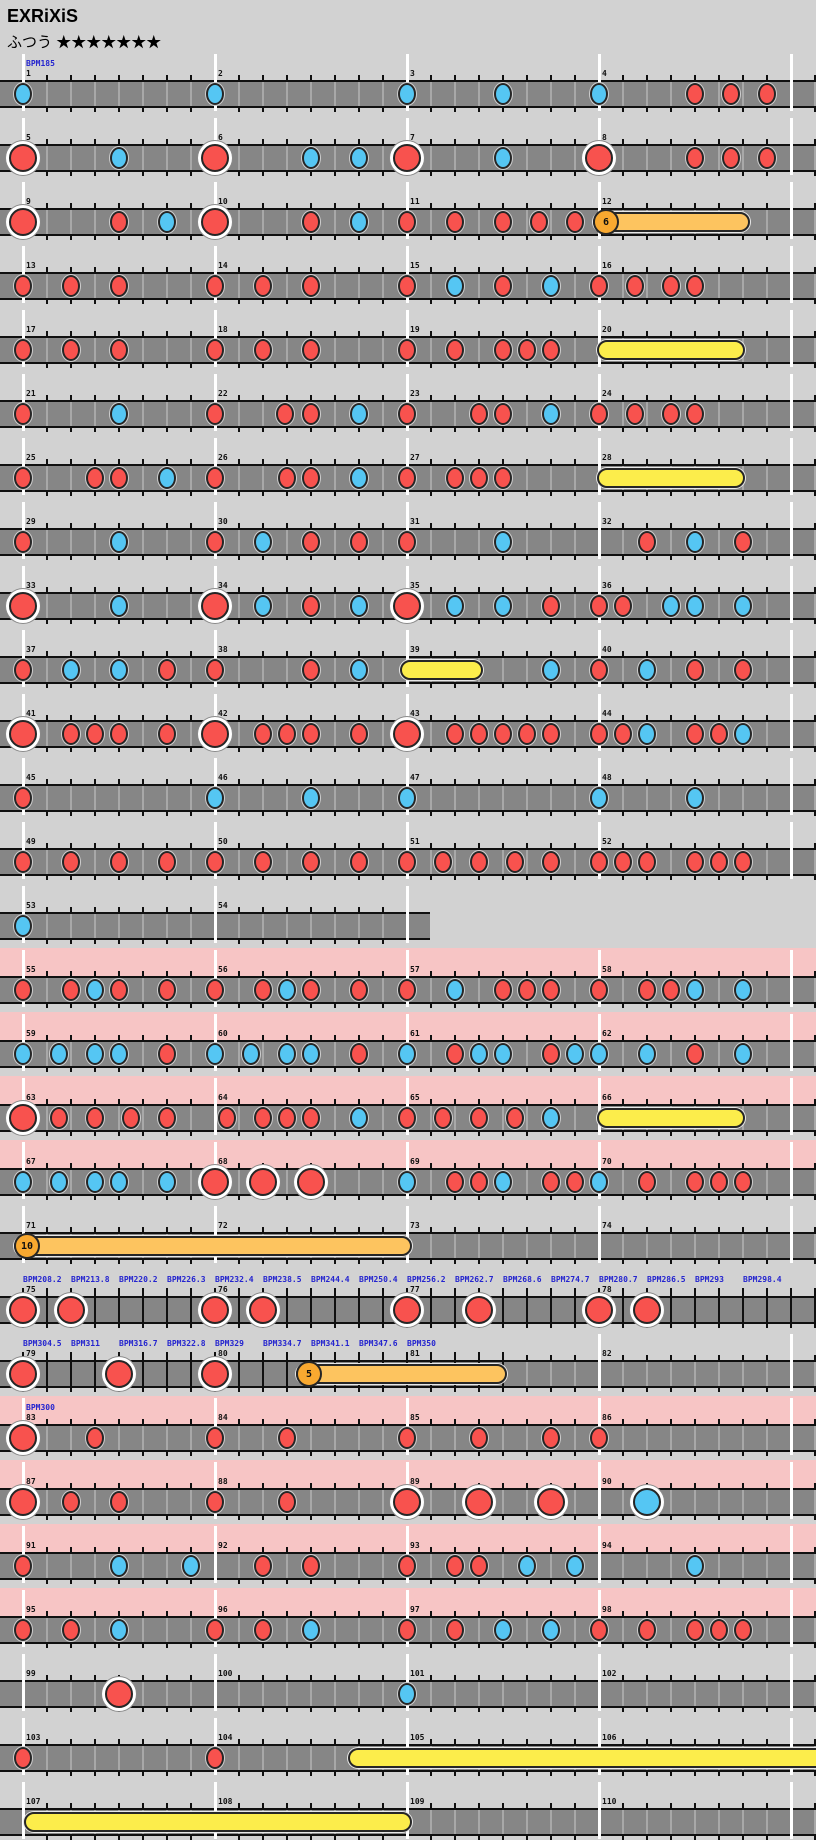 This screenshot has height=1840, width=816. I want to click on measure-label: 12, so click(607, 201).